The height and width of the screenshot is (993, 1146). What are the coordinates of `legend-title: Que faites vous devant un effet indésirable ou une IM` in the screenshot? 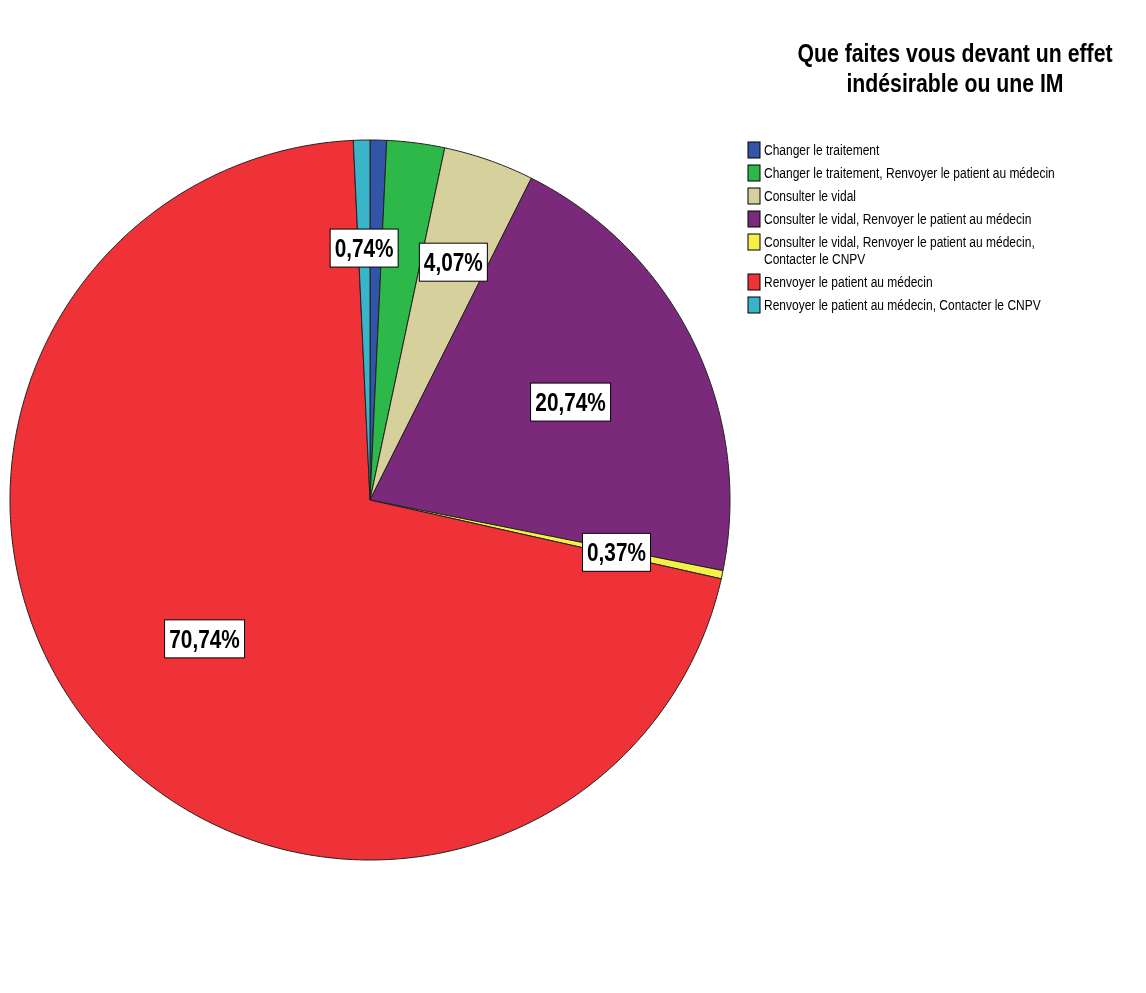 It's located at (955, 68).